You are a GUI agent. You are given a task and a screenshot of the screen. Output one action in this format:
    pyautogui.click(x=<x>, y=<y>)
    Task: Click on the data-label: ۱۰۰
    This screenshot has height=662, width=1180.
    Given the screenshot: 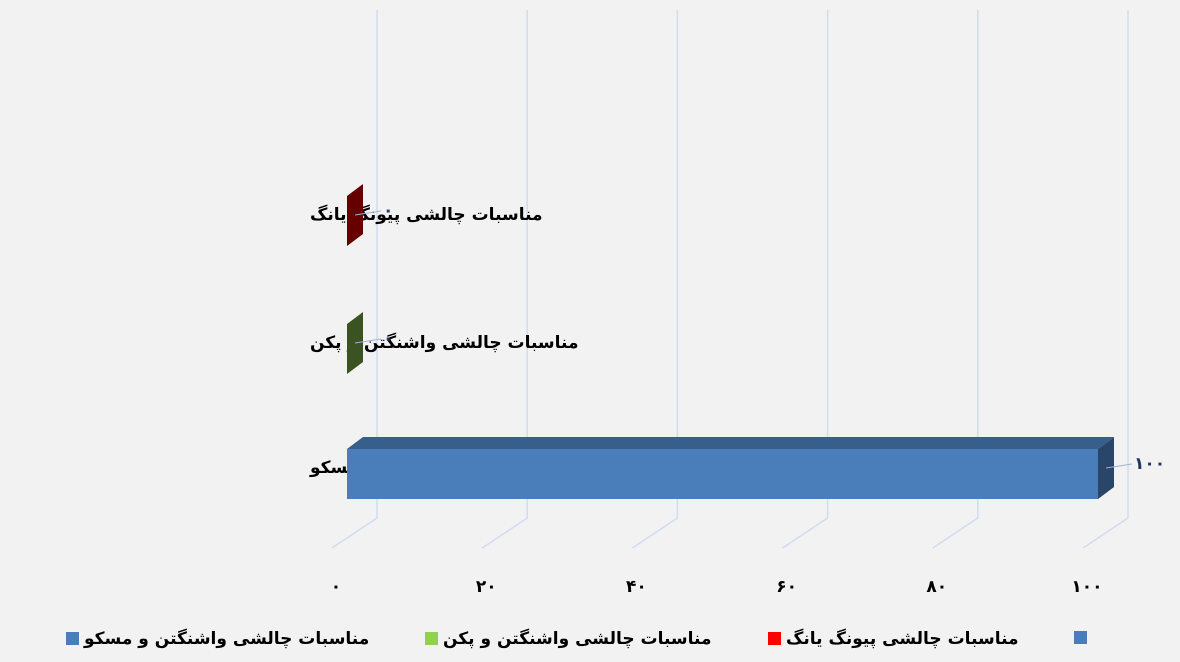 What is the action you would take?
    pyautogui.click(x=1149, y=464)
    